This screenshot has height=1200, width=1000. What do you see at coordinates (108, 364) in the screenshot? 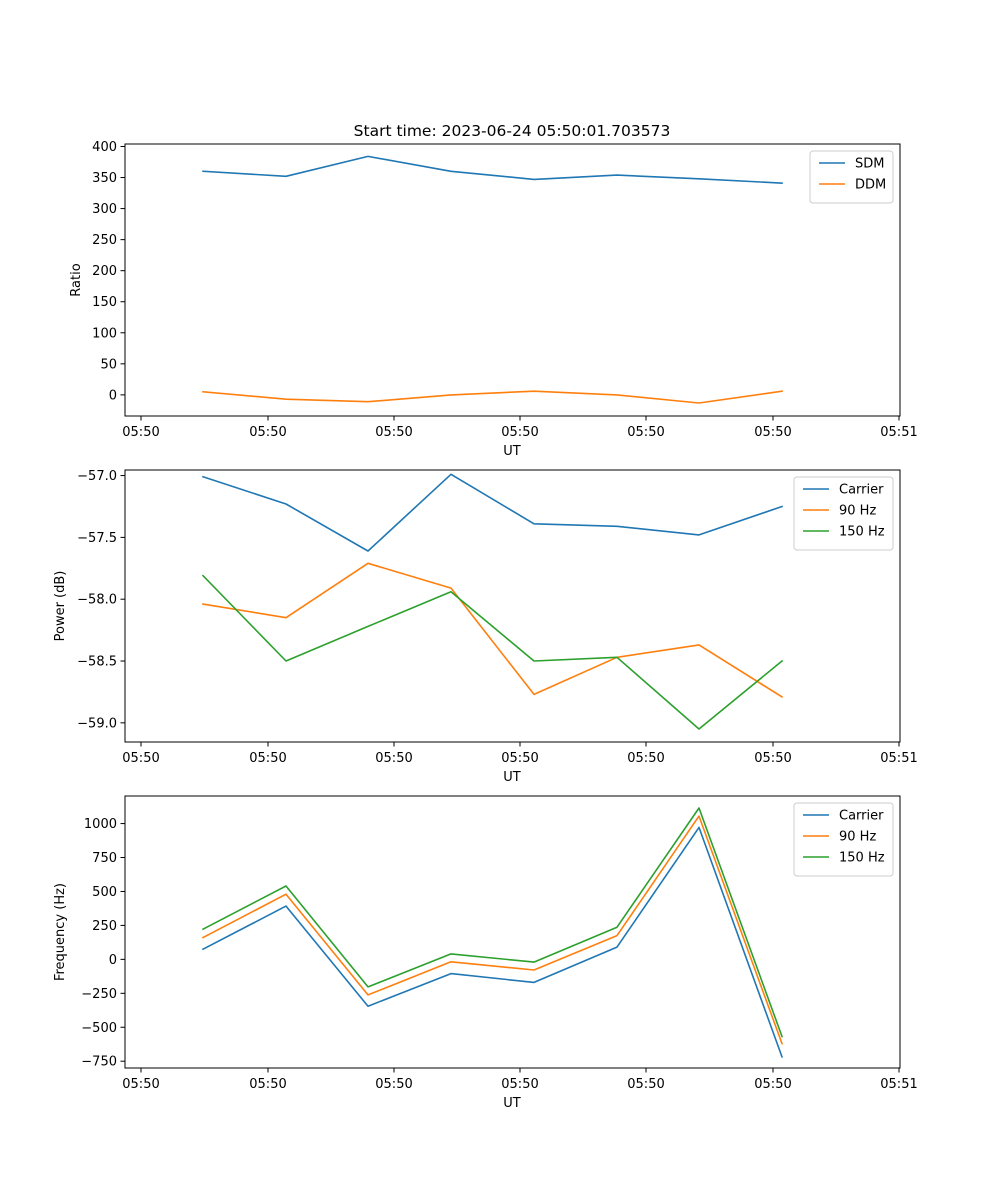
I see `y-tick-label: 50` at bounding box center [108, 364].